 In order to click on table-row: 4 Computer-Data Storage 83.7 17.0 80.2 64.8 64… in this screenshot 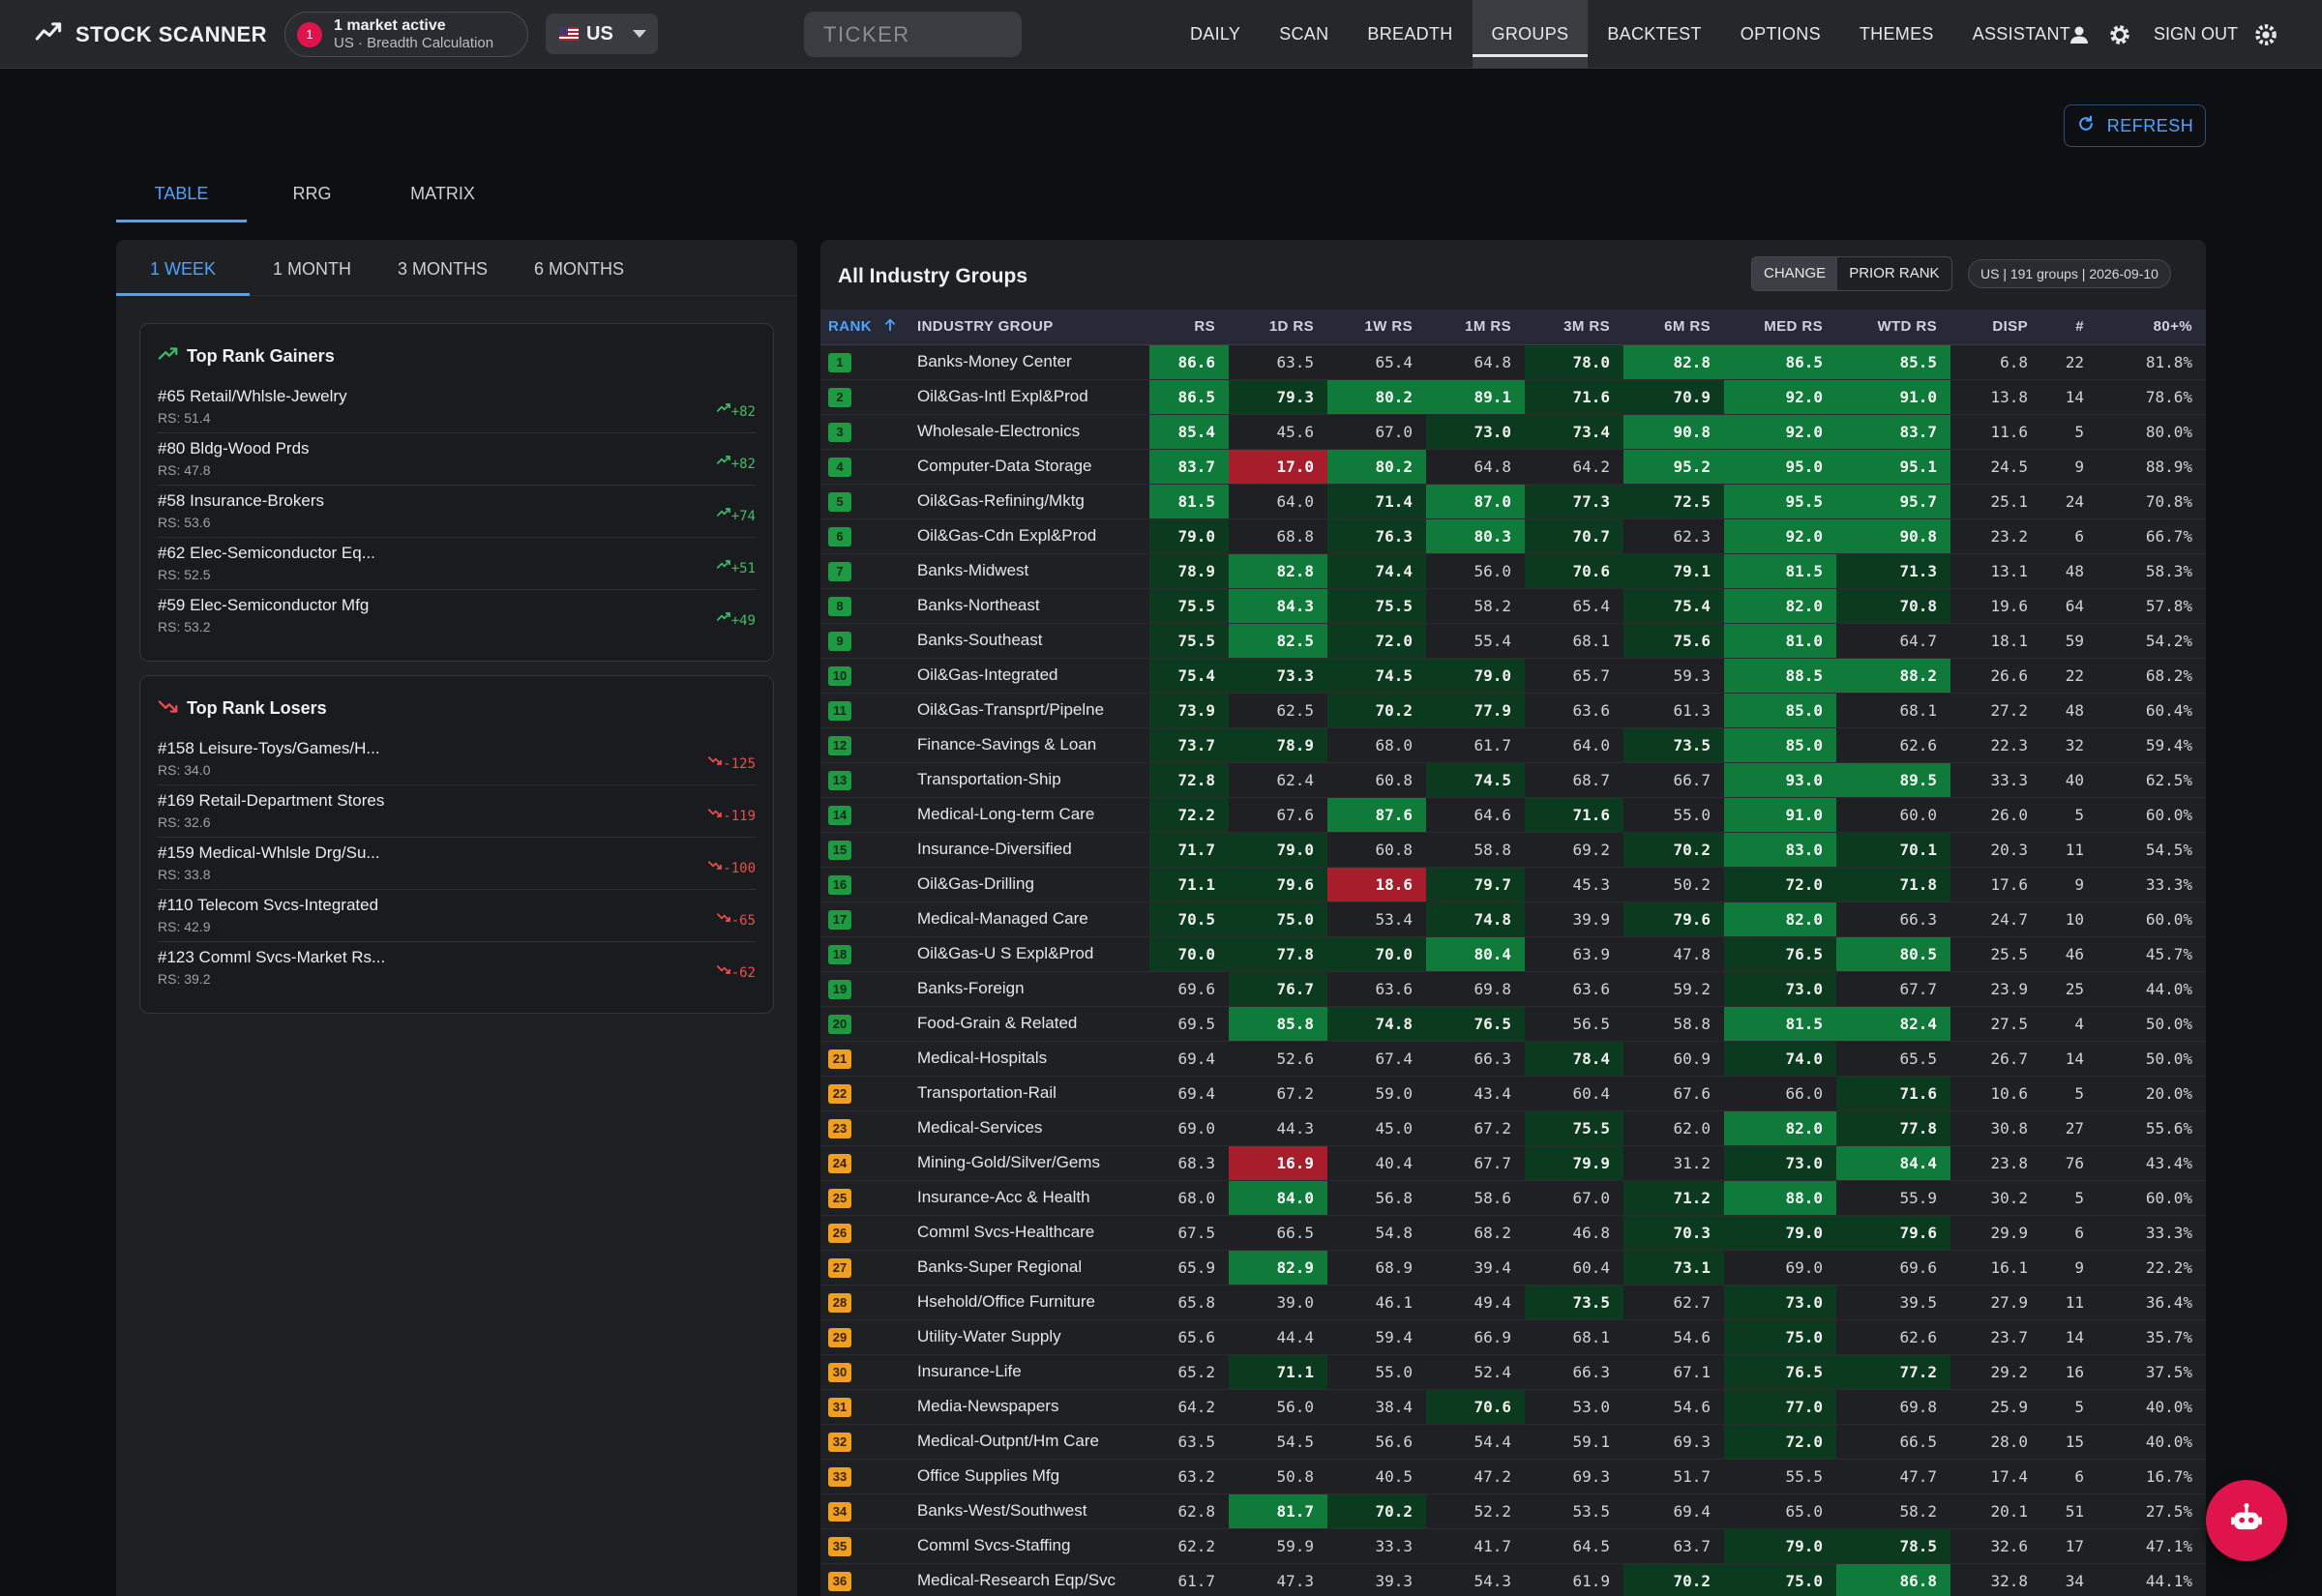, I will do `click(1513, 467)`.